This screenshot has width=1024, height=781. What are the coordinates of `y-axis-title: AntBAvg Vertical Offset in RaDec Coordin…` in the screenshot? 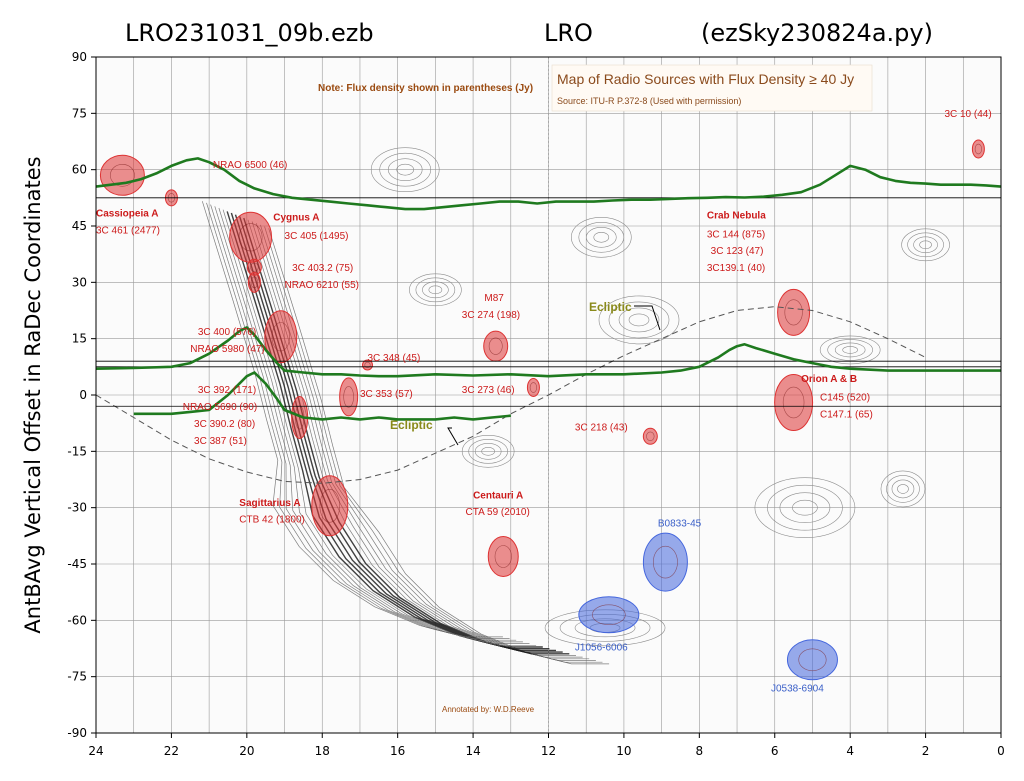 It's located at (33, 394).